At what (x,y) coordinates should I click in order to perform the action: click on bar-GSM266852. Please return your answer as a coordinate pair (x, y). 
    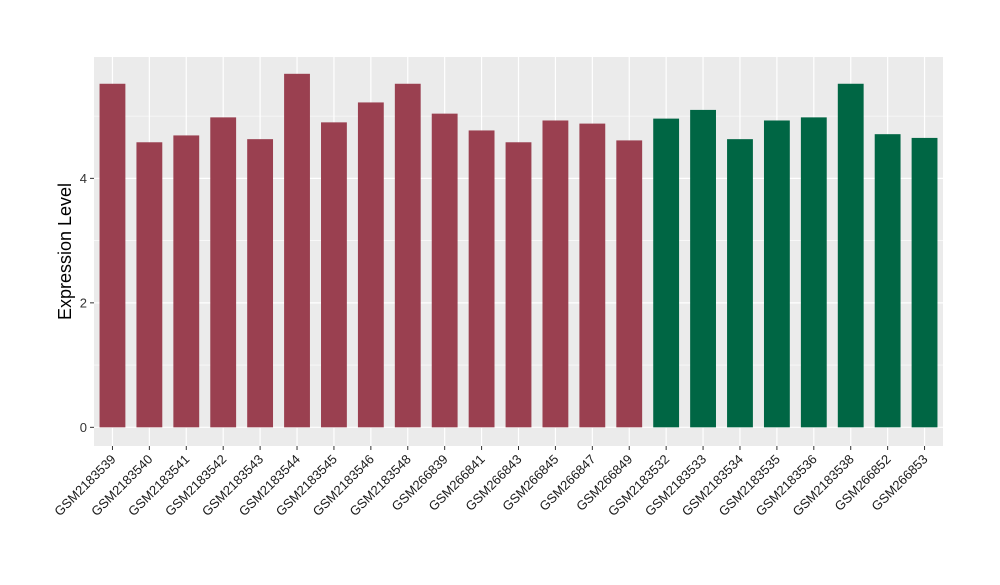
    Looking at the image, I should click on (887, 281).